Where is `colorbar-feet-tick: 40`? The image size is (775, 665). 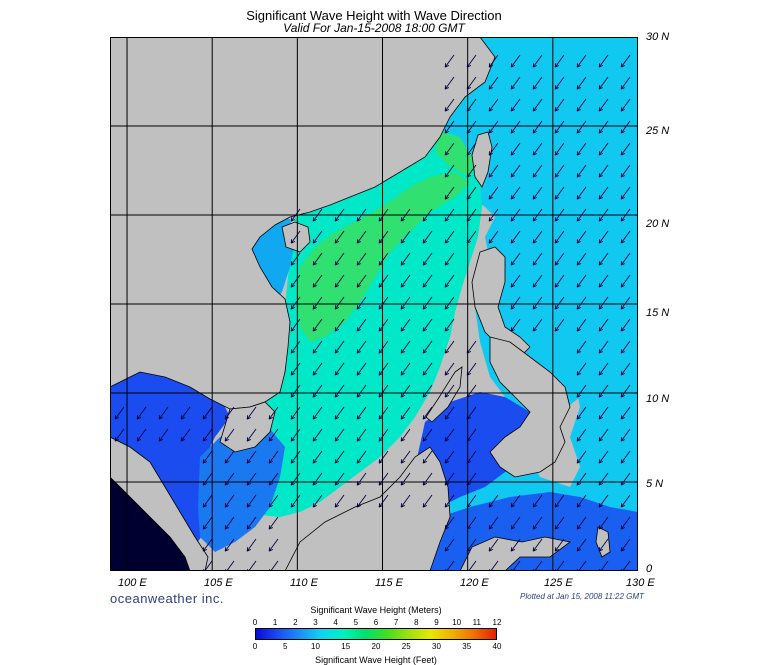 colorbar-feet-tick: 40 is located at coordinates (497, 646).